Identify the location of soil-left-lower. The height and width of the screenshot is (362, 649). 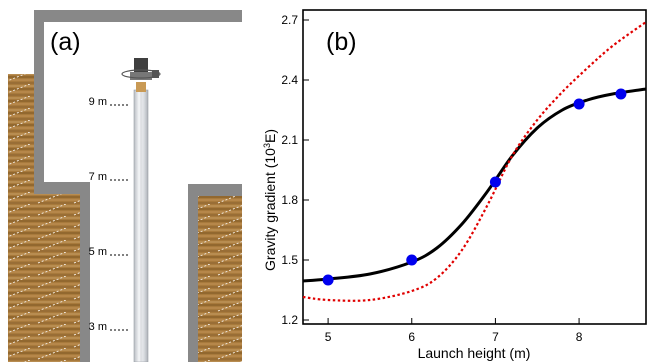
(49, 278).